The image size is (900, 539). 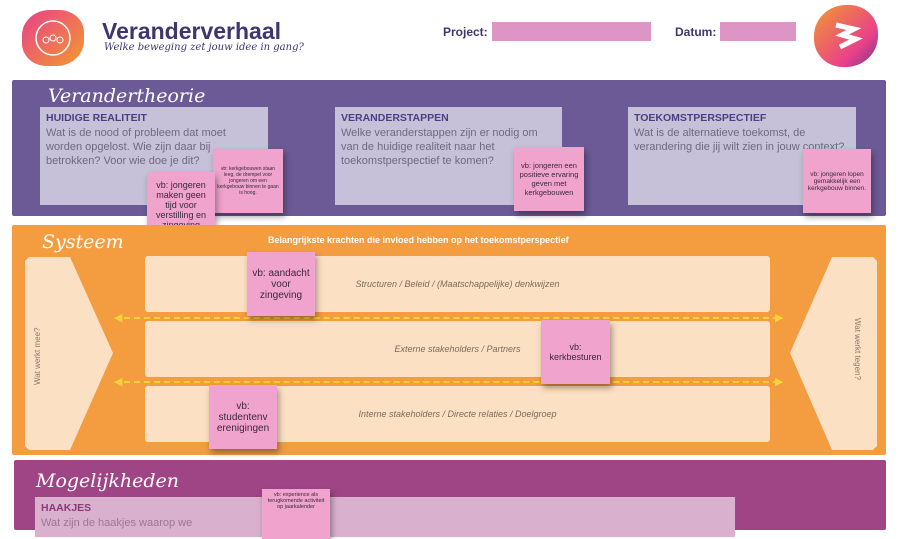 I want to click on page-subtitle: Welke beweging zet jouw idee in gang?, so click(x=204, y=47).